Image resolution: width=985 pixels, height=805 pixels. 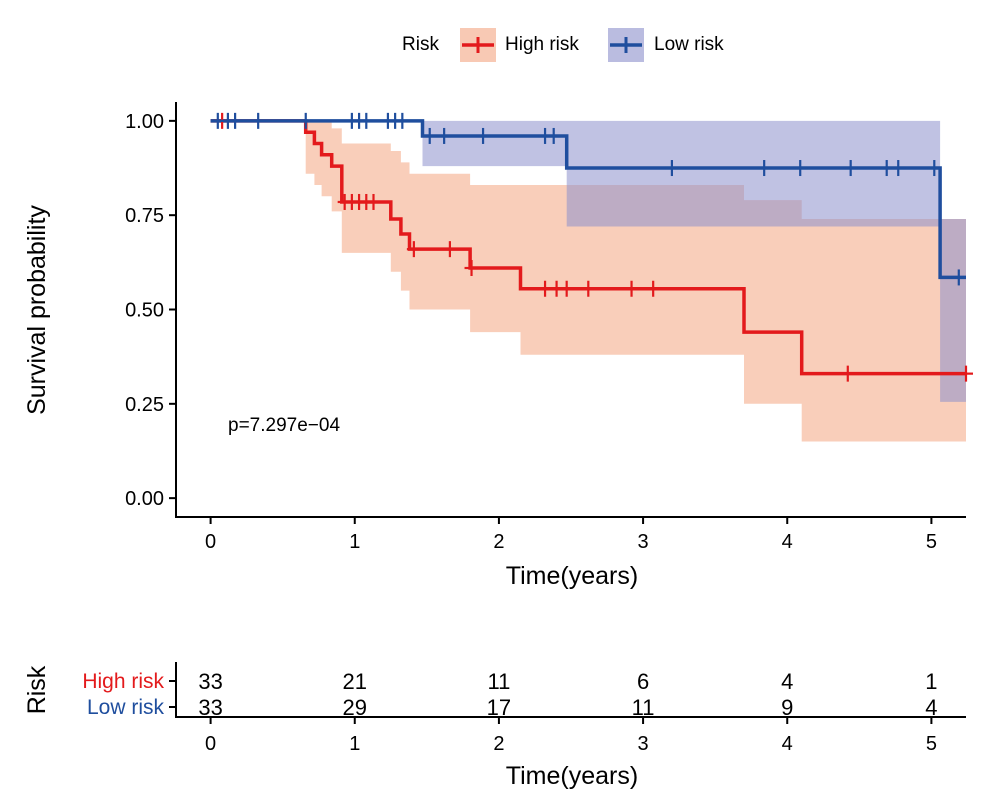 What do you see at coordinates (572, 776) in the screenshot?
I see `risk-table-x-axis-title: Time(years)` at bounding box center [572, 776].